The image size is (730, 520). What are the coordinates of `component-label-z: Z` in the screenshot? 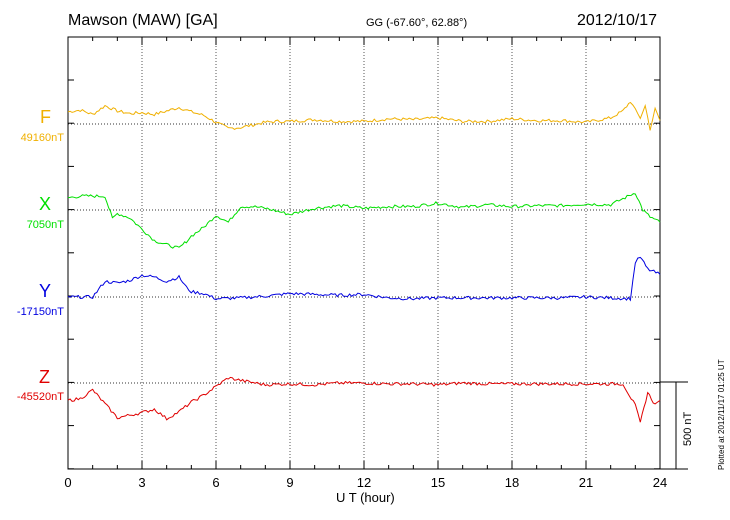 It's located at (44, 377).